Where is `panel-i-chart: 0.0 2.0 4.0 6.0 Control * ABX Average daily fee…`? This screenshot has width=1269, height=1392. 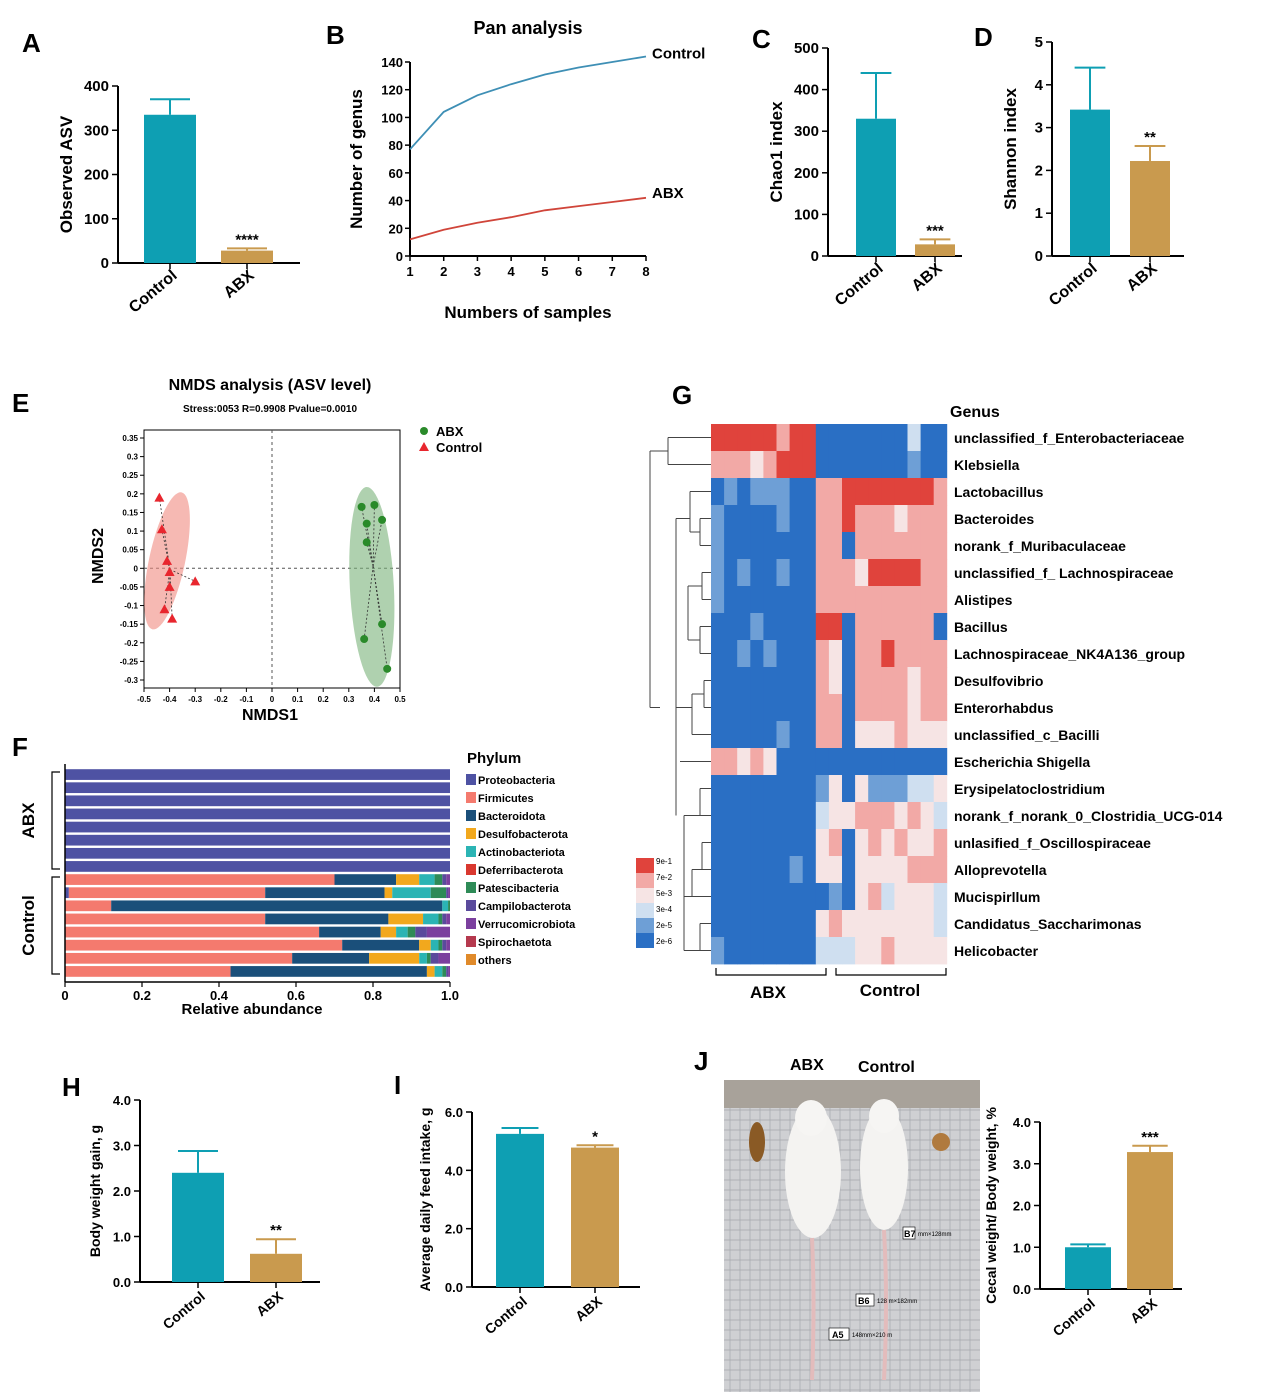
panel-i-chart: 0.0 2.0 4.0 6.0 Control * ABX Average daily fee… is located at coordinates (528, 1221).